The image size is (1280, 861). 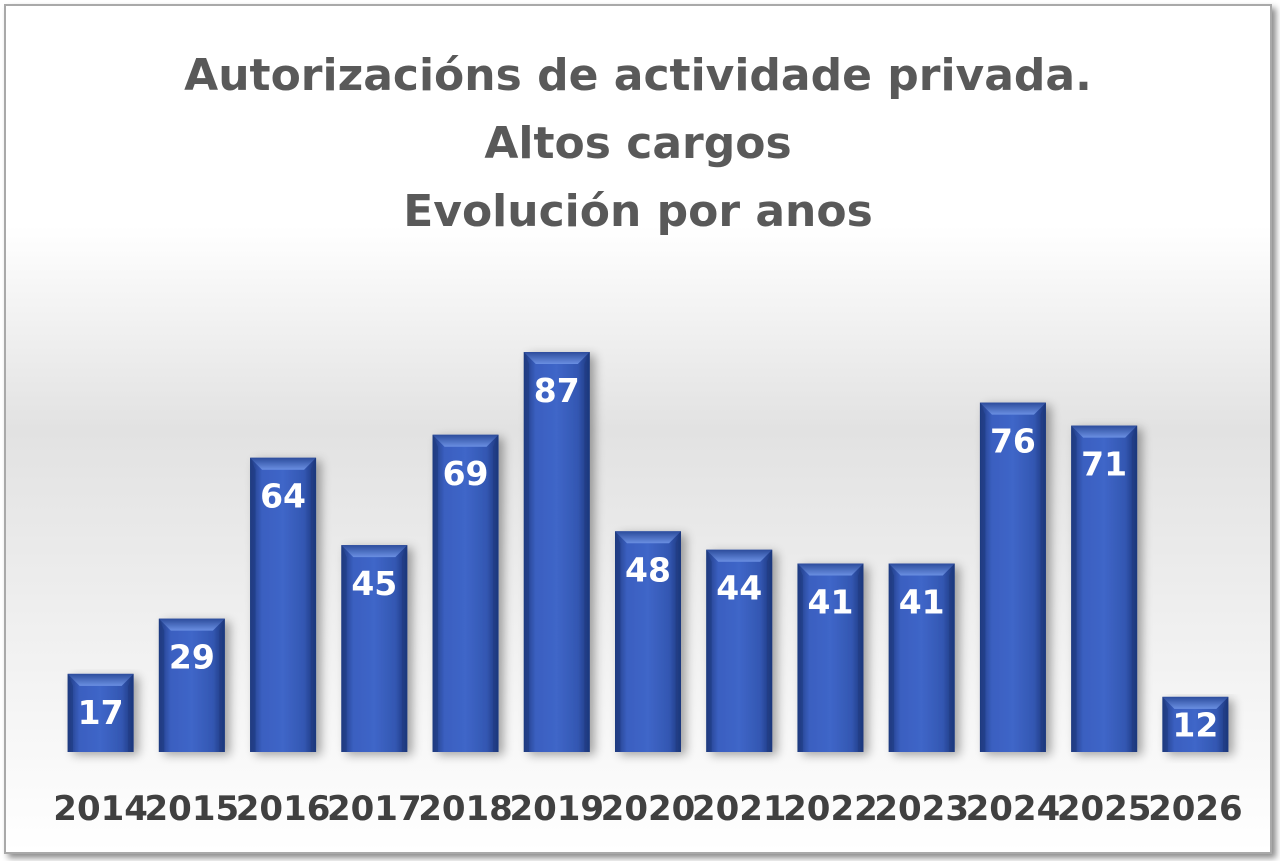 What do you see at coordinates (739, 809) in the screenshot?
I see `x-tick-label: 2021` at bounding box center [739, 809].